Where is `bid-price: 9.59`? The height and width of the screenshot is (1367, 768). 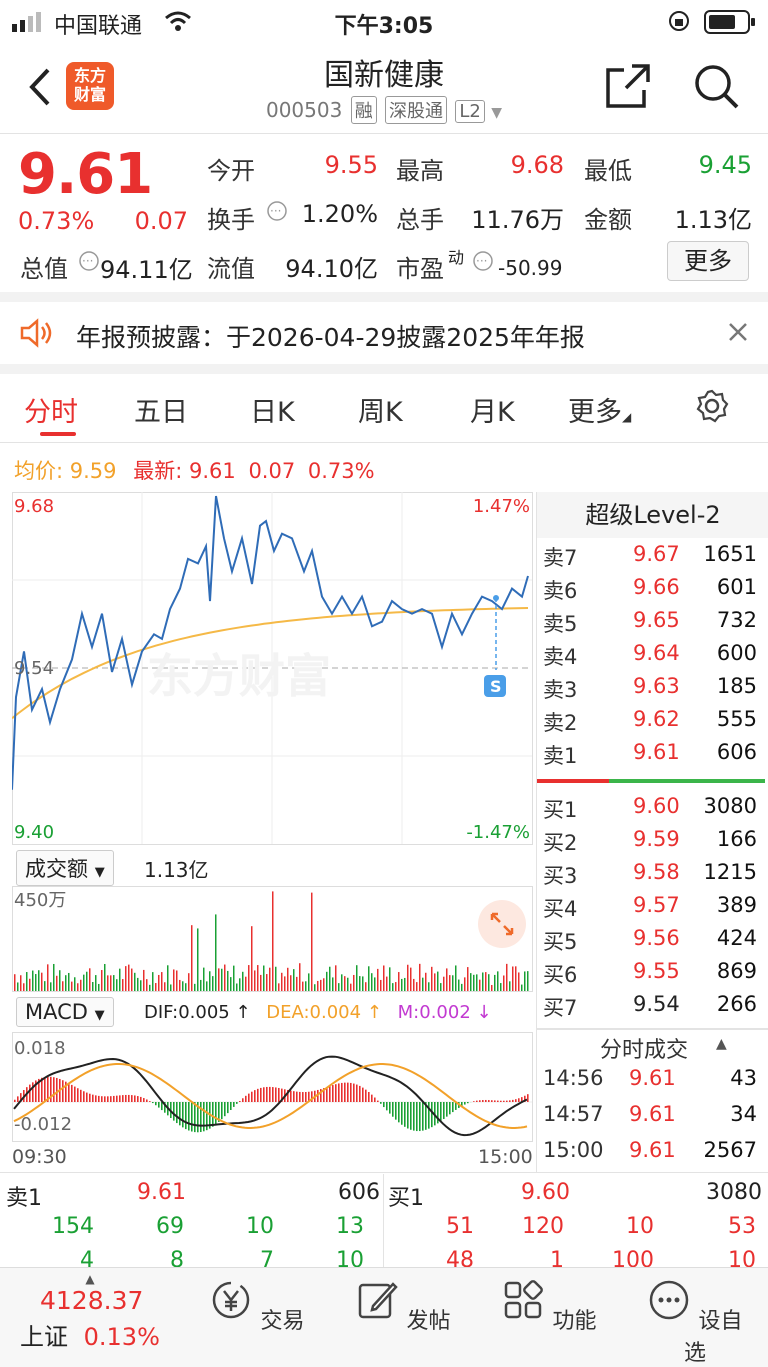
bid-price: 9.59 is located at coordinates (656, 839).